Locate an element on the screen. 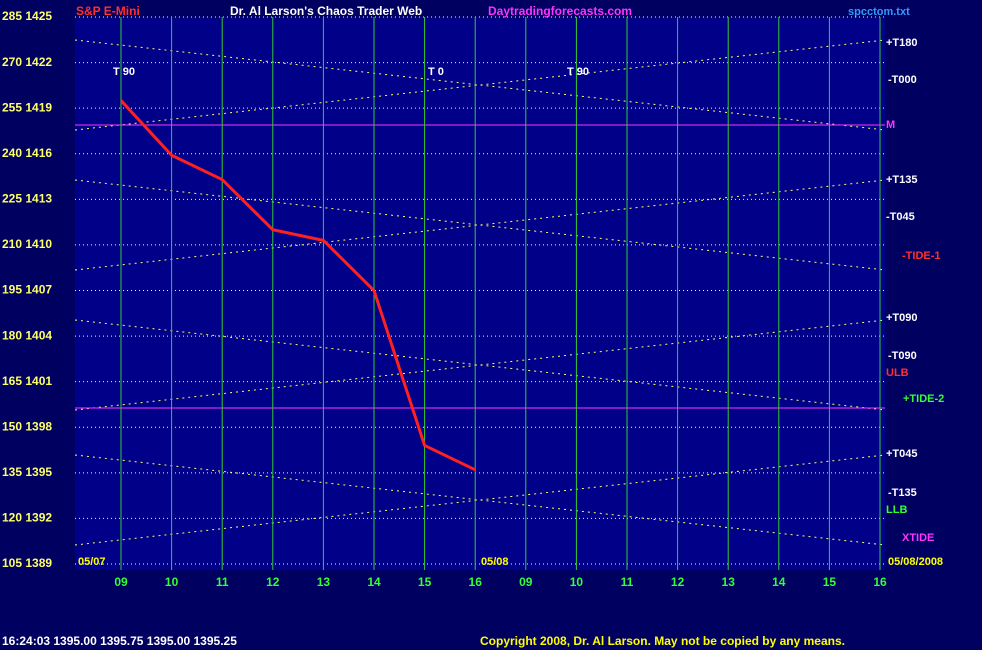 The height and width of the screenshot is (650, 982). y-tick-label: 210 1410 is located at coordinates (27, 244).